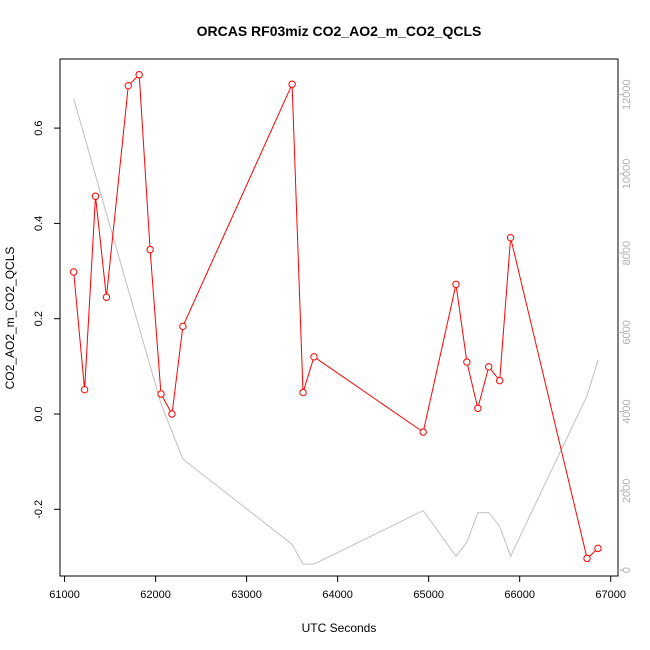 This screenshot has height=650, width=650. What do you see at coordinates (627, 570) in the screenshot?
I see `y2-tick-label: 0` at bounding box center [627, 570].